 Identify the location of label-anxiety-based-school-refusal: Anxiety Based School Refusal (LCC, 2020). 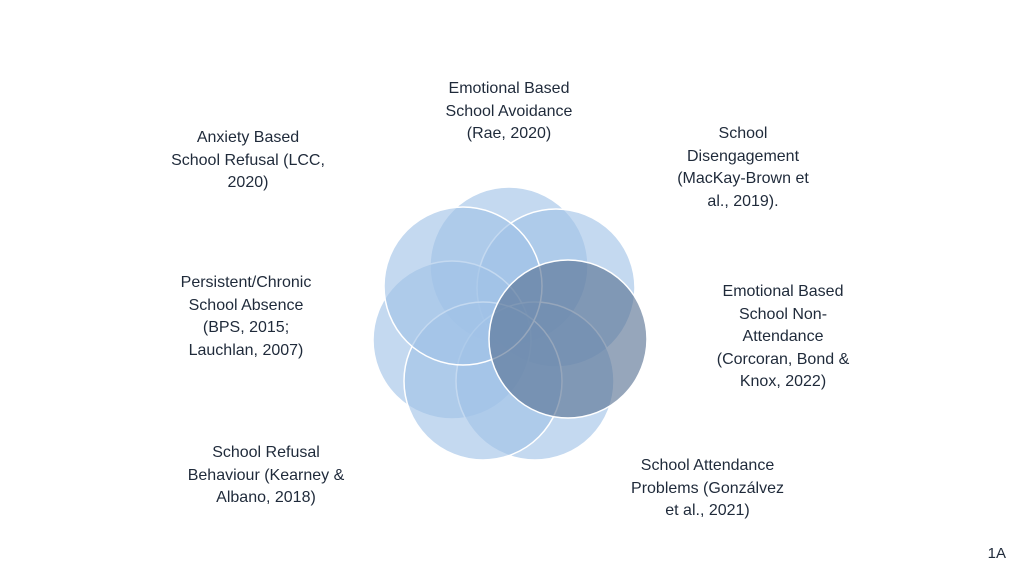
(248, 160).